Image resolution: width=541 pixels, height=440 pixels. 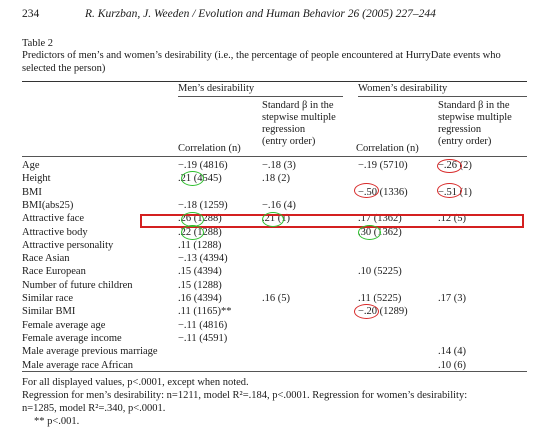 What do you see at coordinates (31, 14) in the screenshot?
I see `page-number: 234` at bounding box center [31, 14].